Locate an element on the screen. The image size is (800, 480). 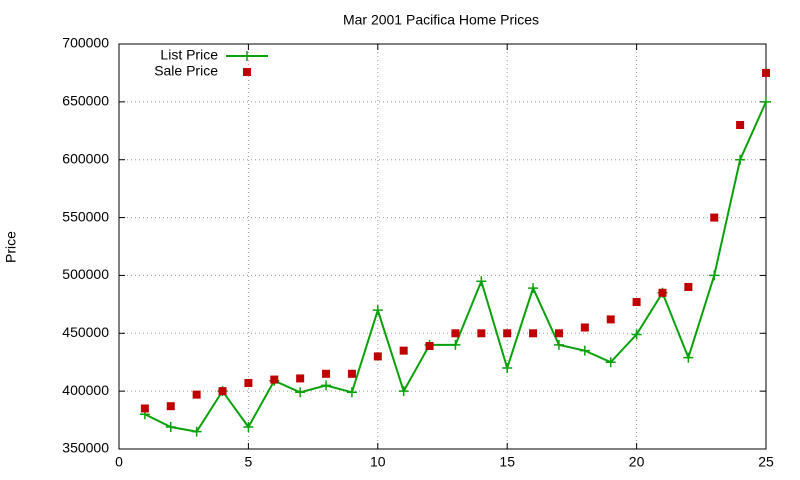
x-tick-label: 5 is located at coordinates (249, 462).